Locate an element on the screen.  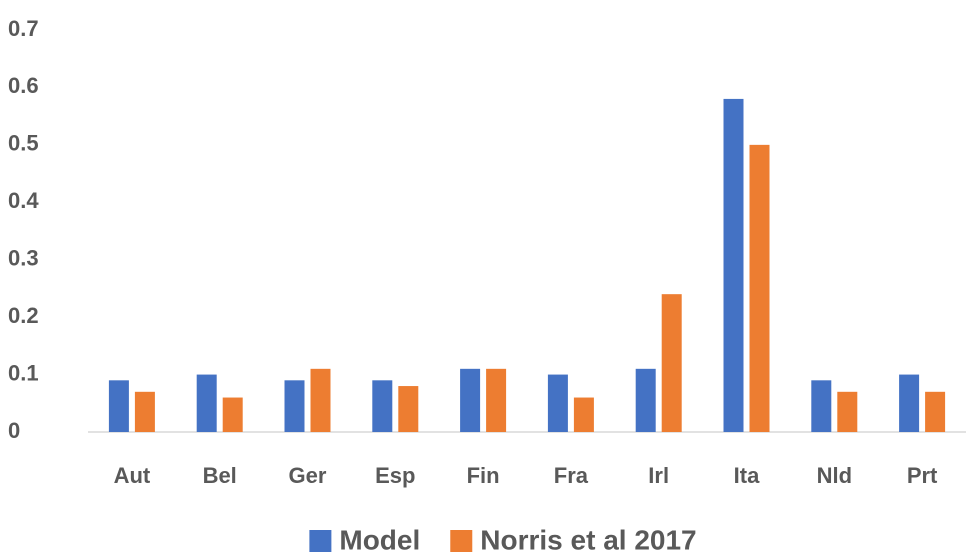
x-tick-label: Bel is located at coordinates (220, 475).